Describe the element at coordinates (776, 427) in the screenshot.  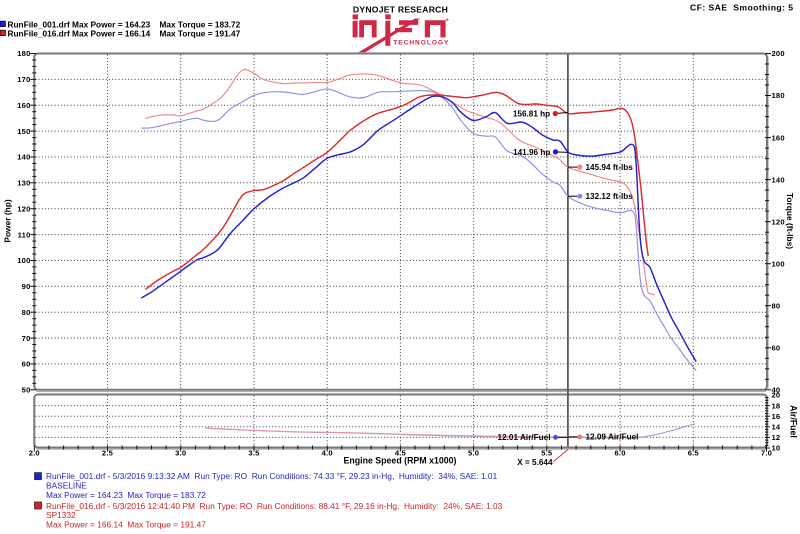
I see `svg-text: 14` at that location.